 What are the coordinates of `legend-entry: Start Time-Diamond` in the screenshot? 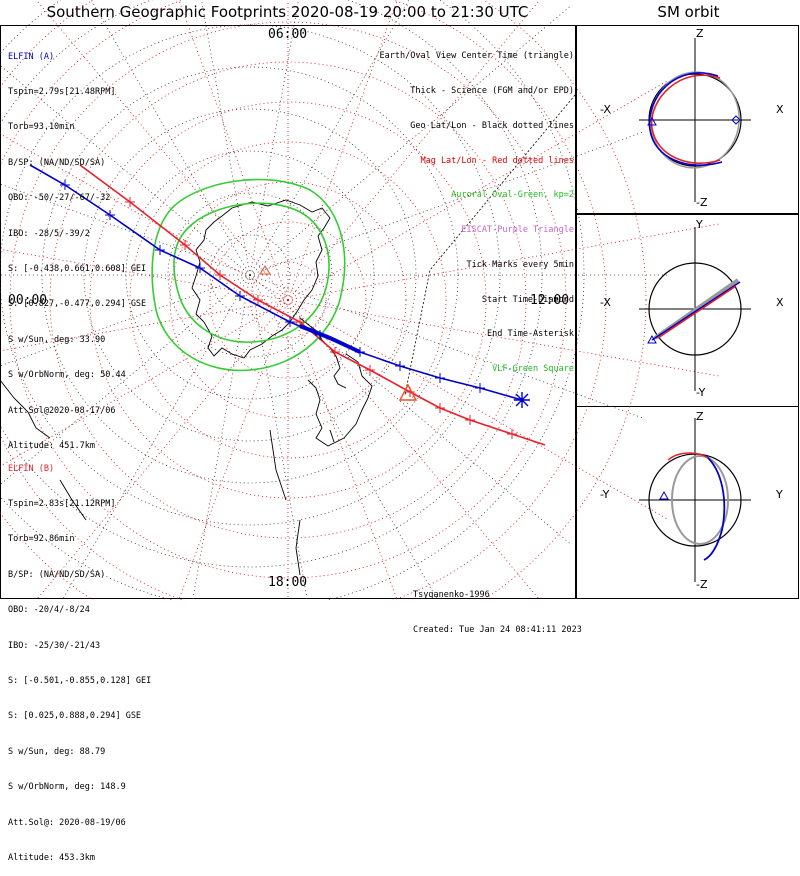 It's located at (527, 299).